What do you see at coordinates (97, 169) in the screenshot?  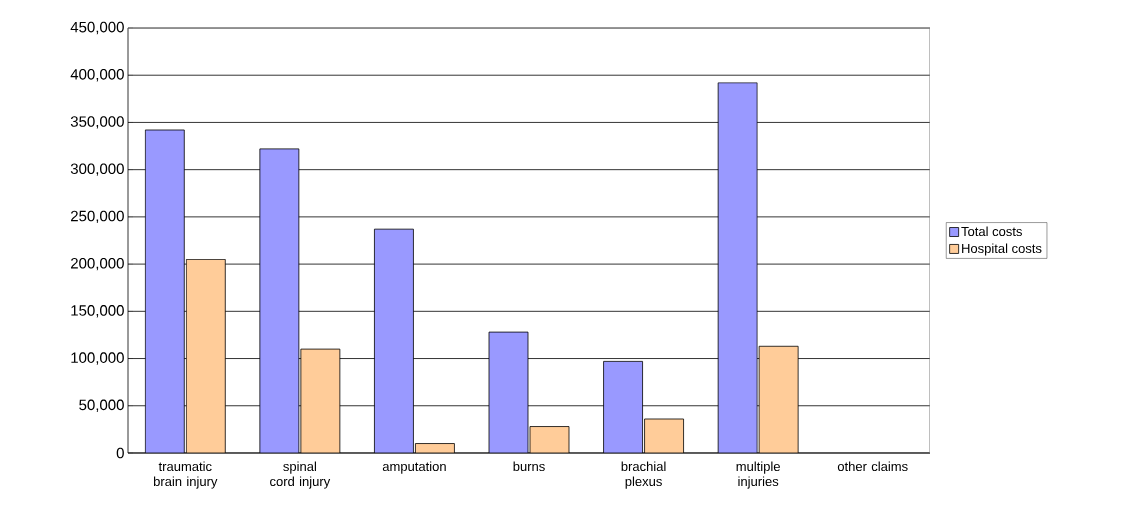 I see `y-tick-label: 300,000` at bounding box center [97, 169].